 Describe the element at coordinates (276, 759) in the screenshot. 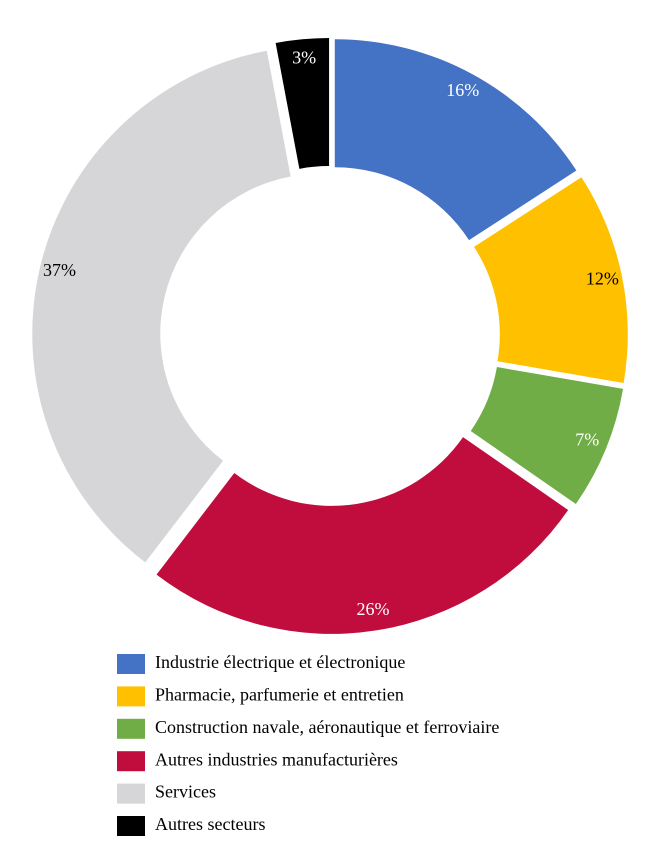

I see `legend-label: Autres industries manufacturières` at that location.